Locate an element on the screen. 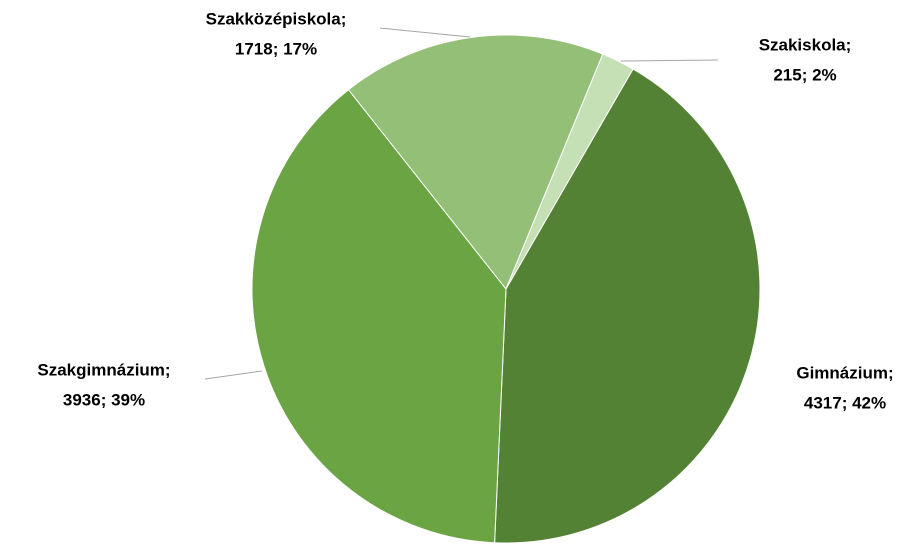 The width and height of the screenshot is (917, 544). category-label: Szakgimnázium; is located at coordinates (103, 369).